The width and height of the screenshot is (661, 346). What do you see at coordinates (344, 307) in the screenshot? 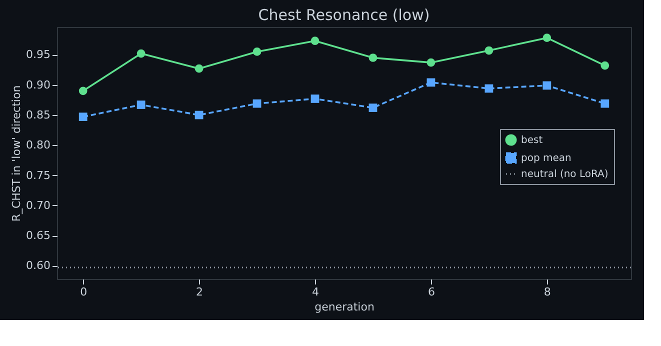
I see `x-axis-title: generation` at bounding box center [344, 307].